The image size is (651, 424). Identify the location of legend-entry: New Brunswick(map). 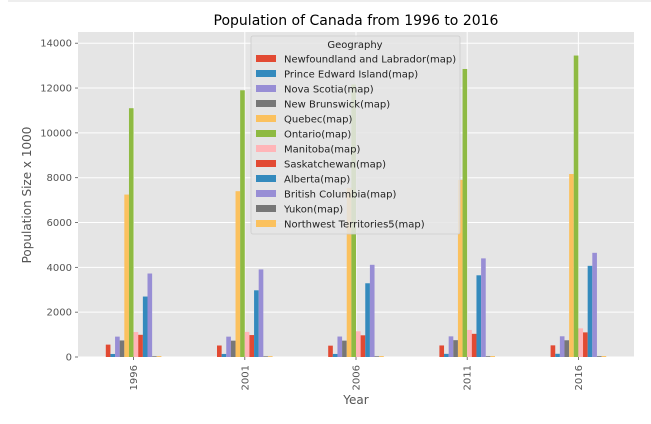
(337, 105).